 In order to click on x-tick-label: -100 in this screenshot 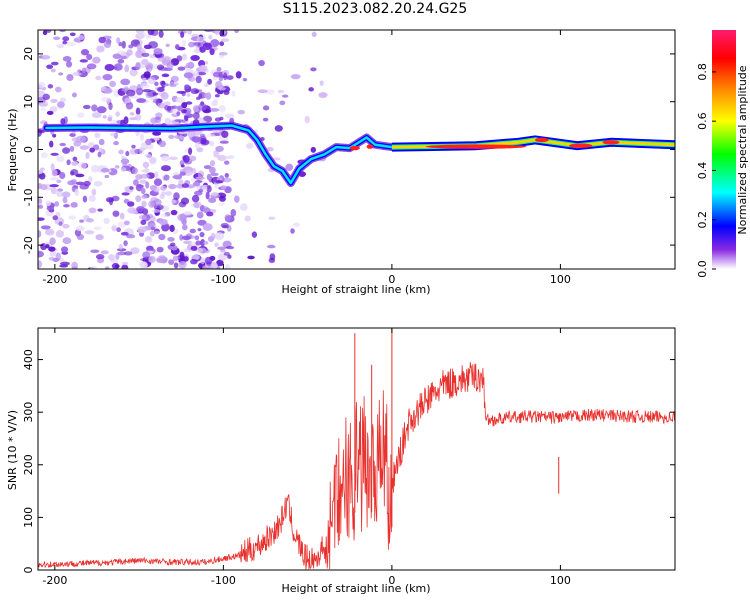, I will do `click(223, 580)`.